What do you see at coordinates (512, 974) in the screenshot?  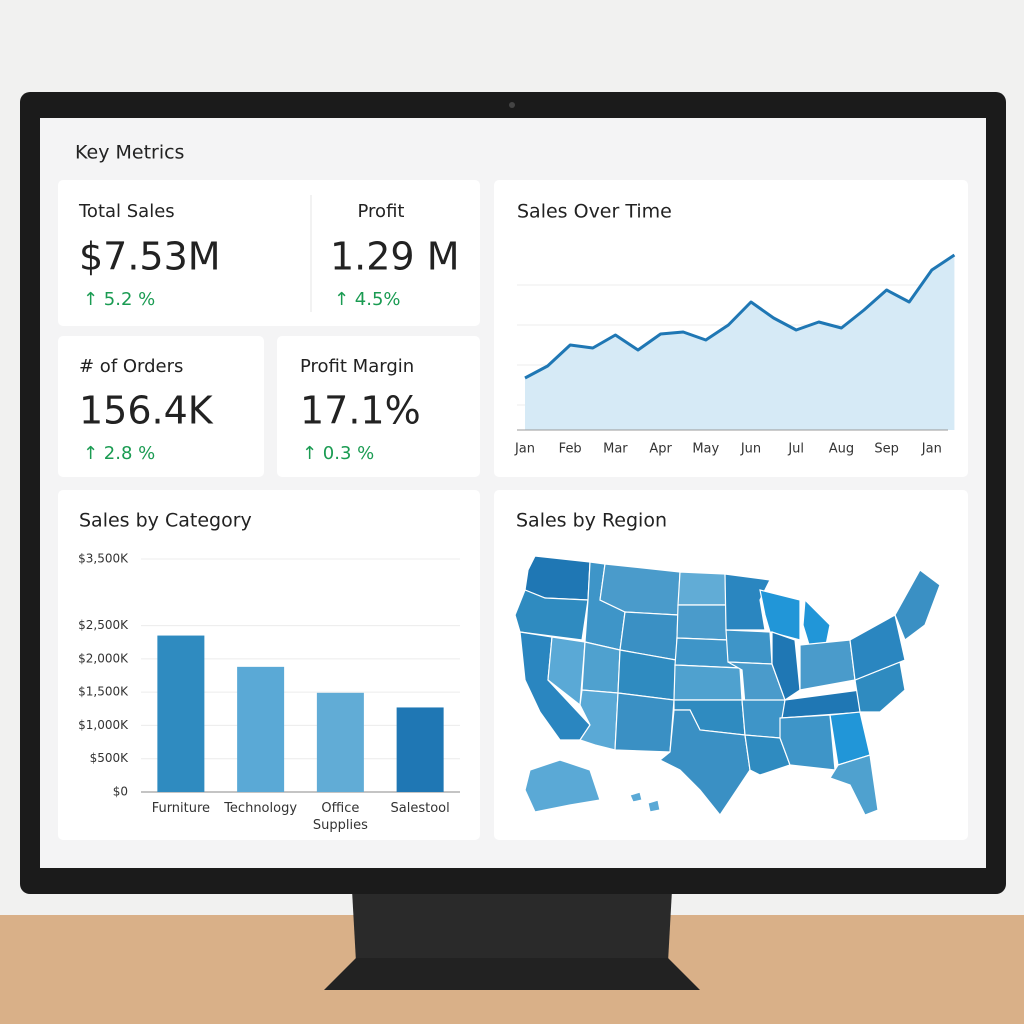 I see `stand-base` at bounding box center [512, 974].